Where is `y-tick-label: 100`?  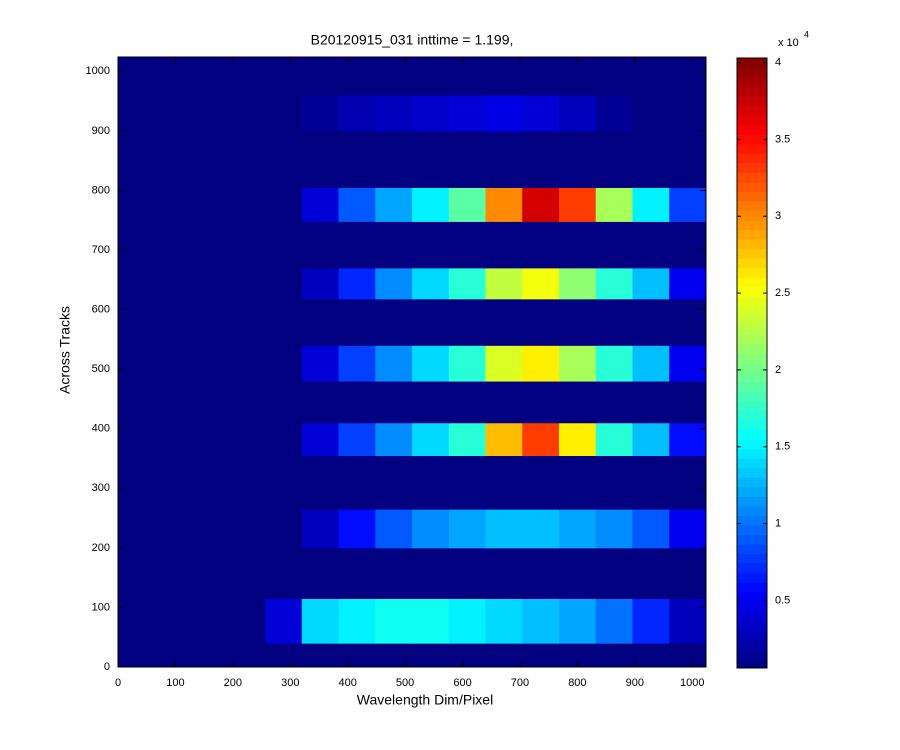 y-tick-label: 100 is located at coordinates (101, 607).